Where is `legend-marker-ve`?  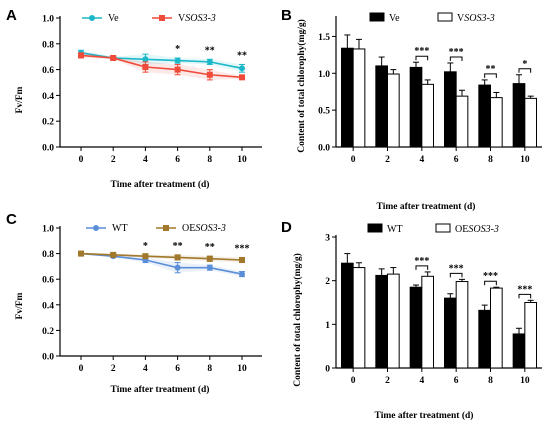
legend-marker-ve is located at coordinates (92, 18).